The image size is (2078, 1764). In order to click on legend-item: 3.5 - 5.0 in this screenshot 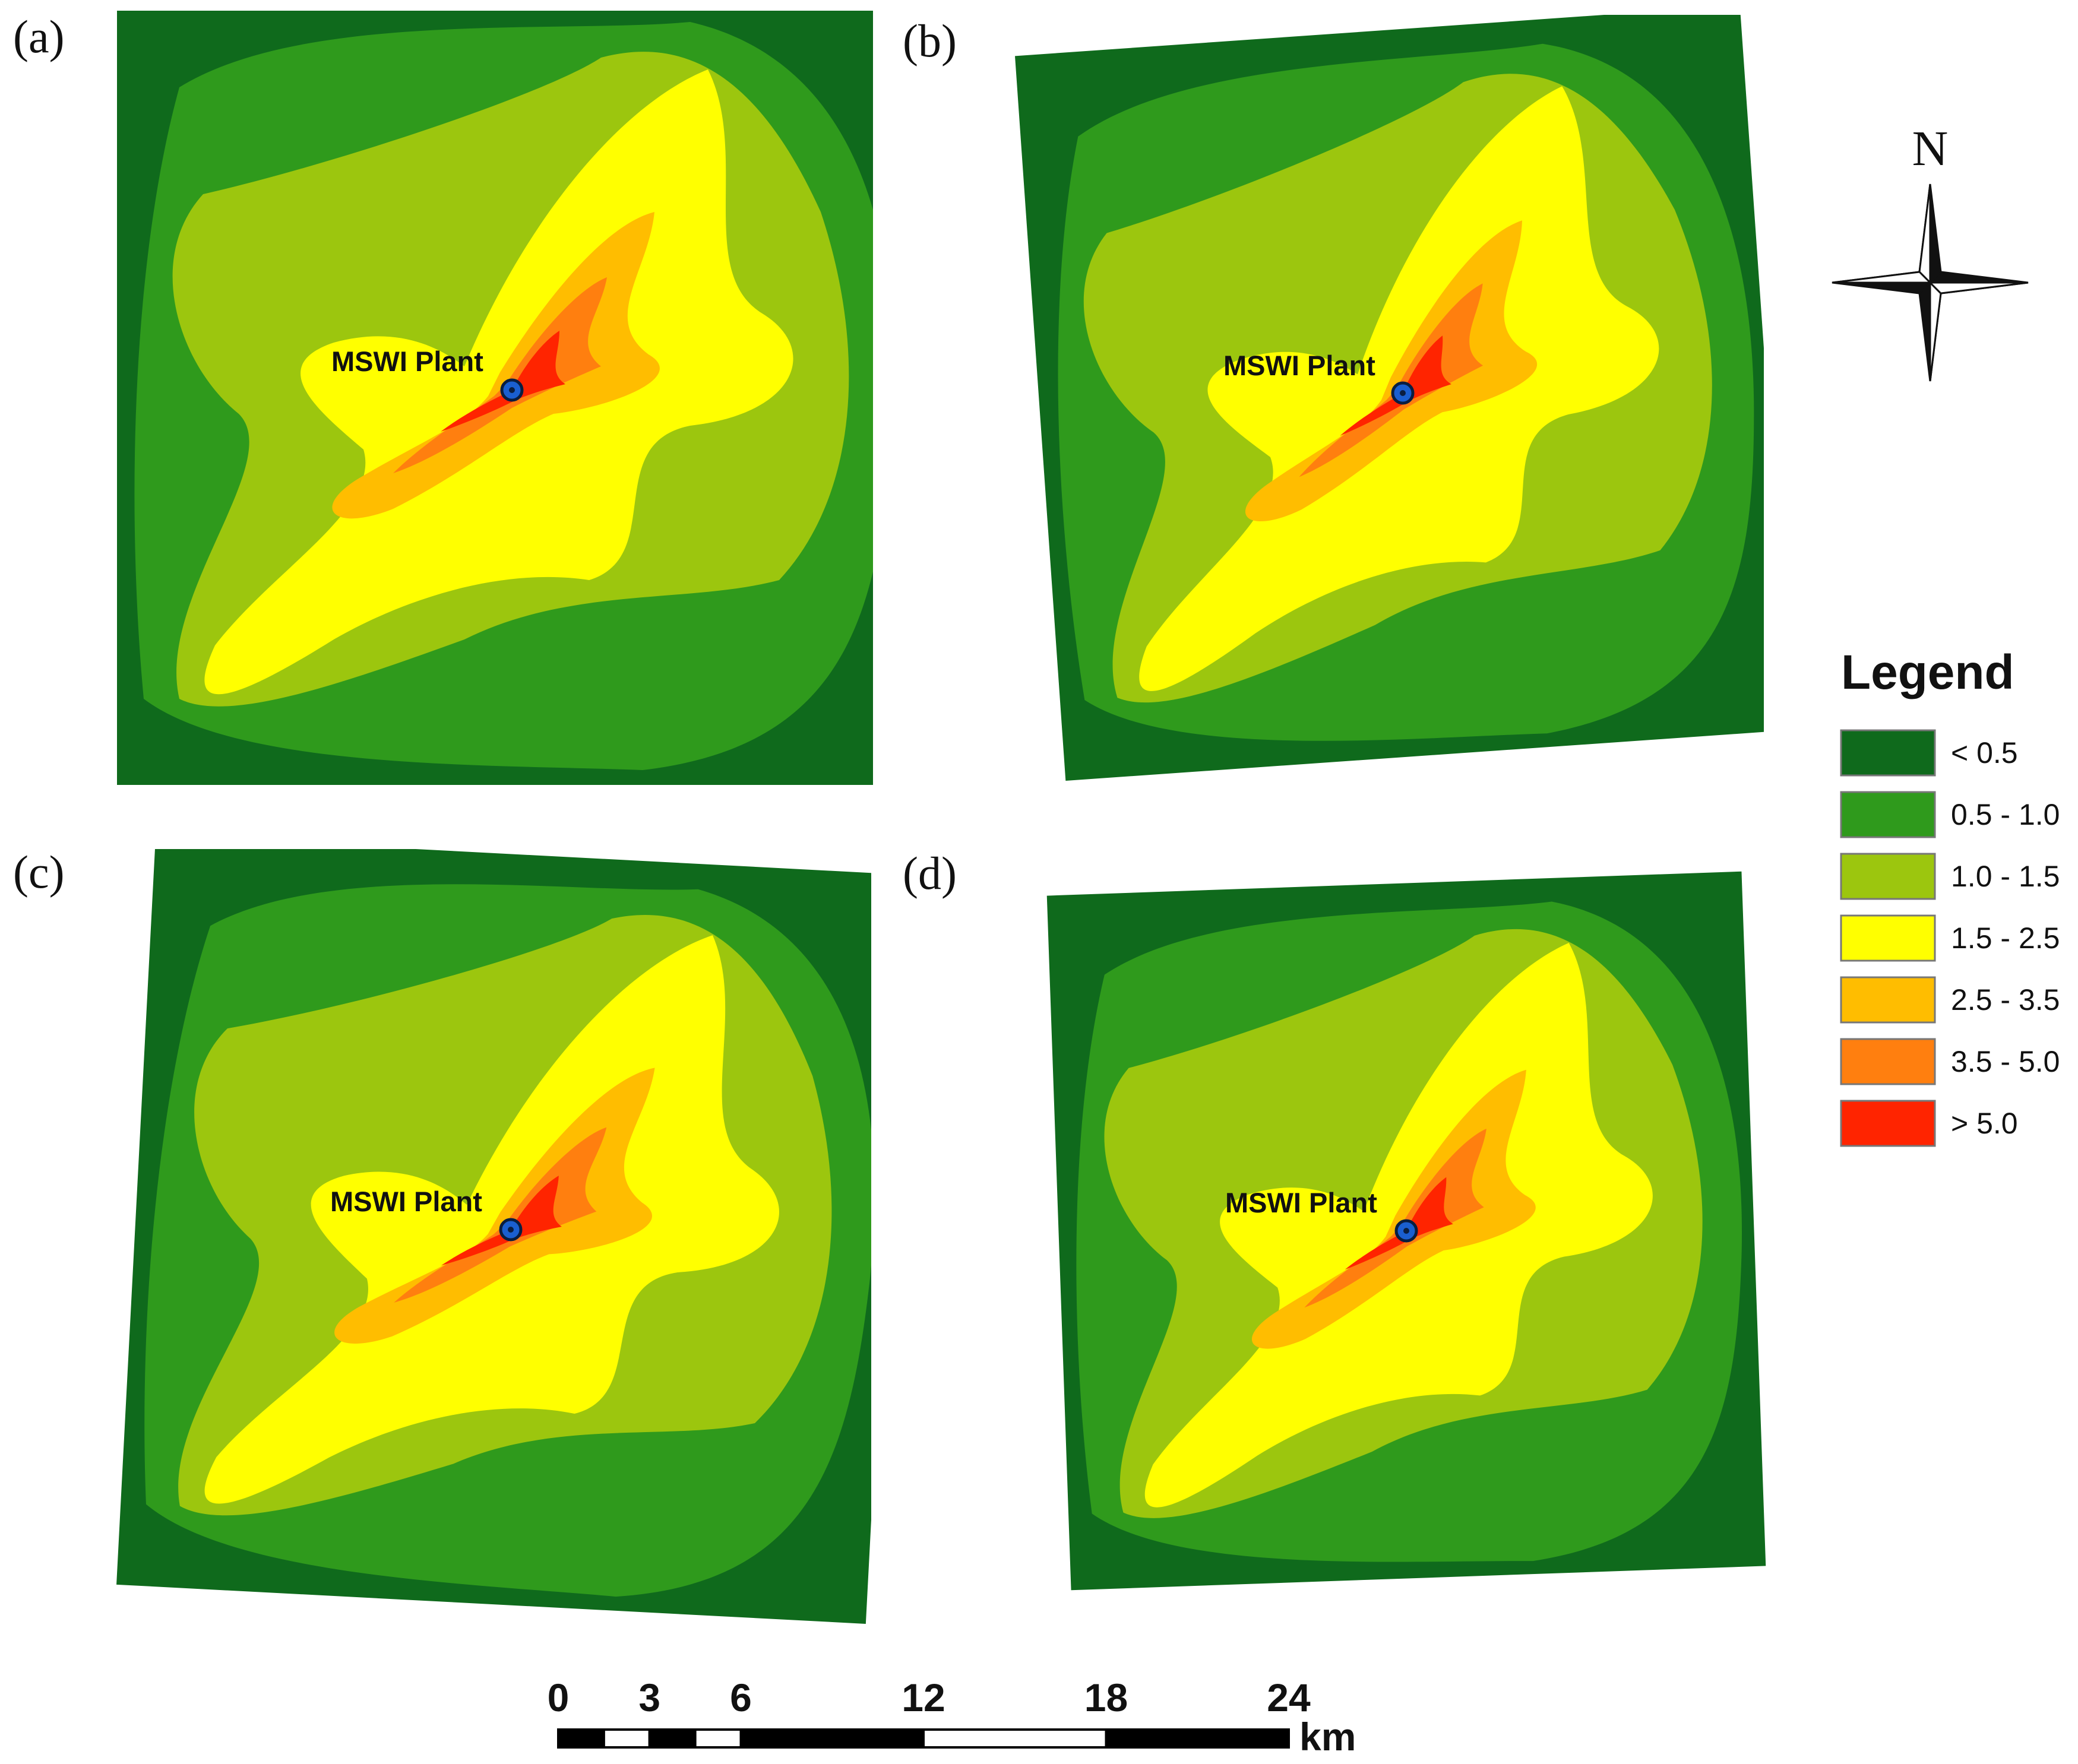, I will do `click(1950, 1061)`.